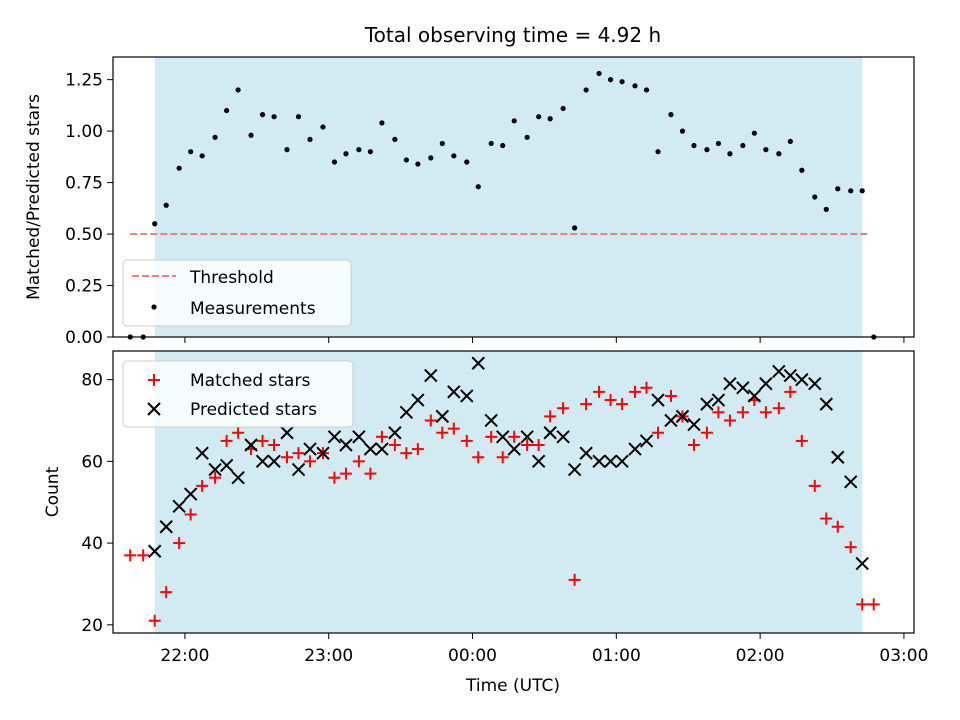 This screenshot has width=960, height=720. What do you see at coordinates (472, 656) in the screenshot?
I see `x-tick-label: 00:00` at bounding box center [472, 656].